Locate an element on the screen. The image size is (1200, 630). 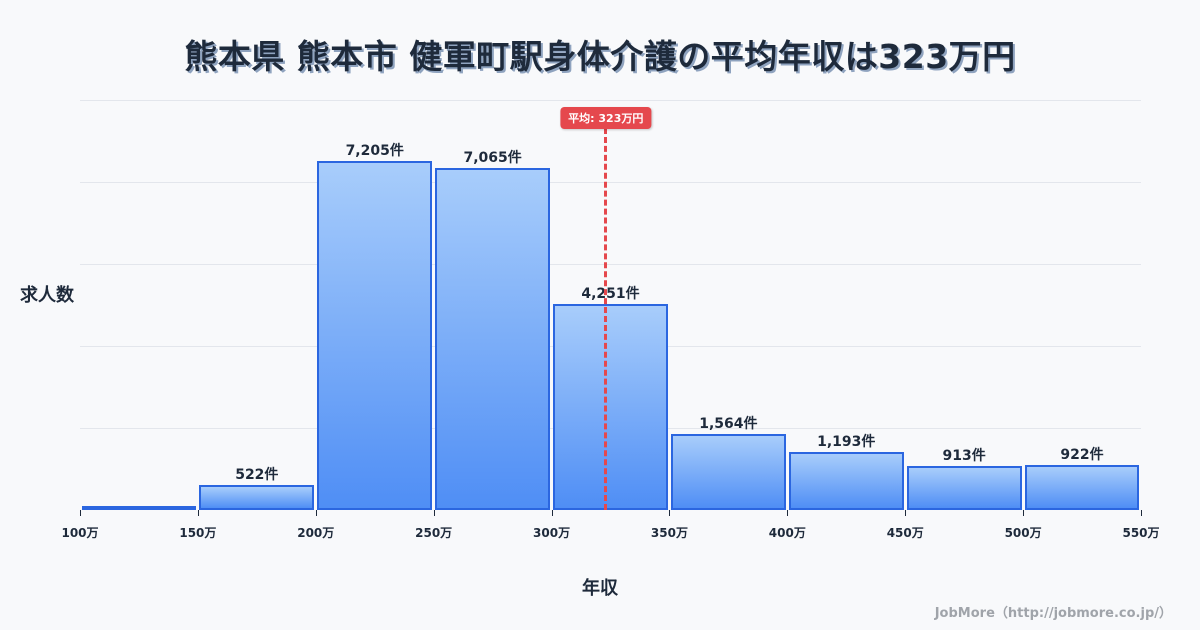
x-tick-label: 450万 is located at coordinates (905, 533).